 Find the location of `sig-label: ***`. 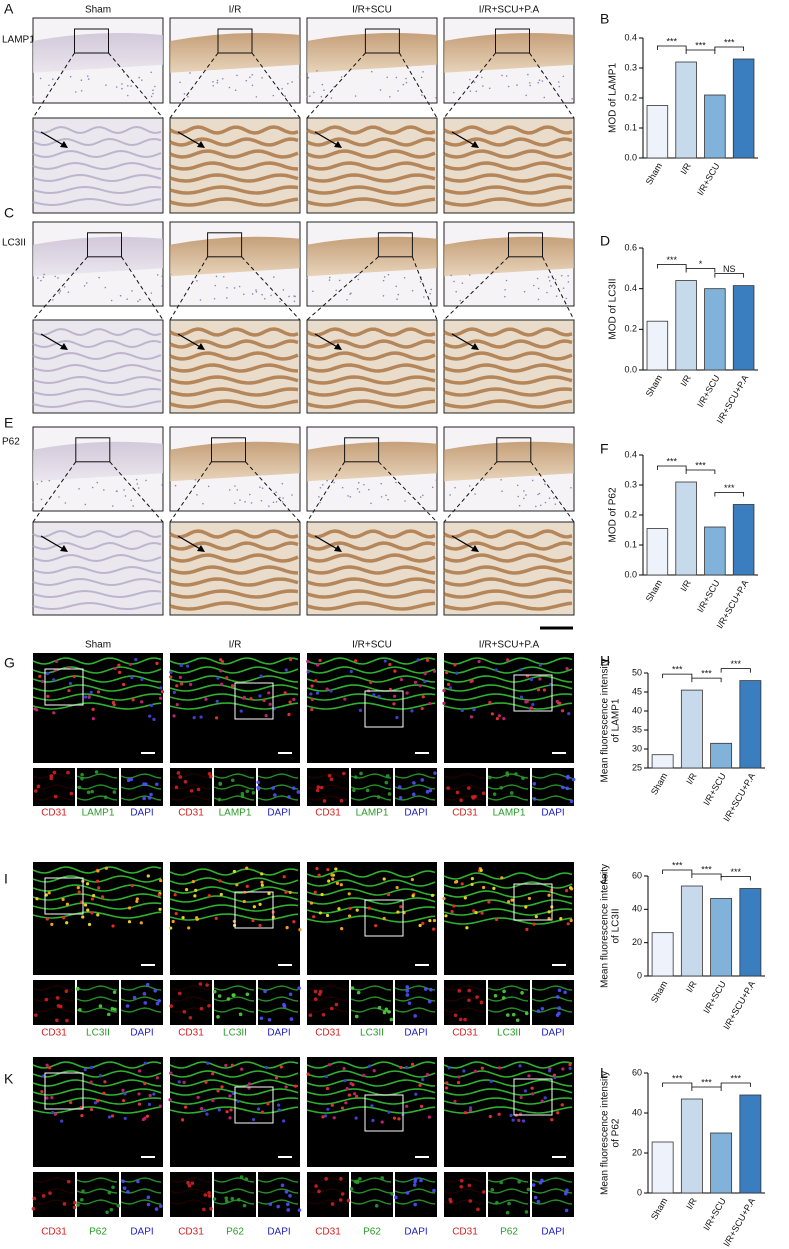

sig-label: *** is located at coordinates (706, 1082).